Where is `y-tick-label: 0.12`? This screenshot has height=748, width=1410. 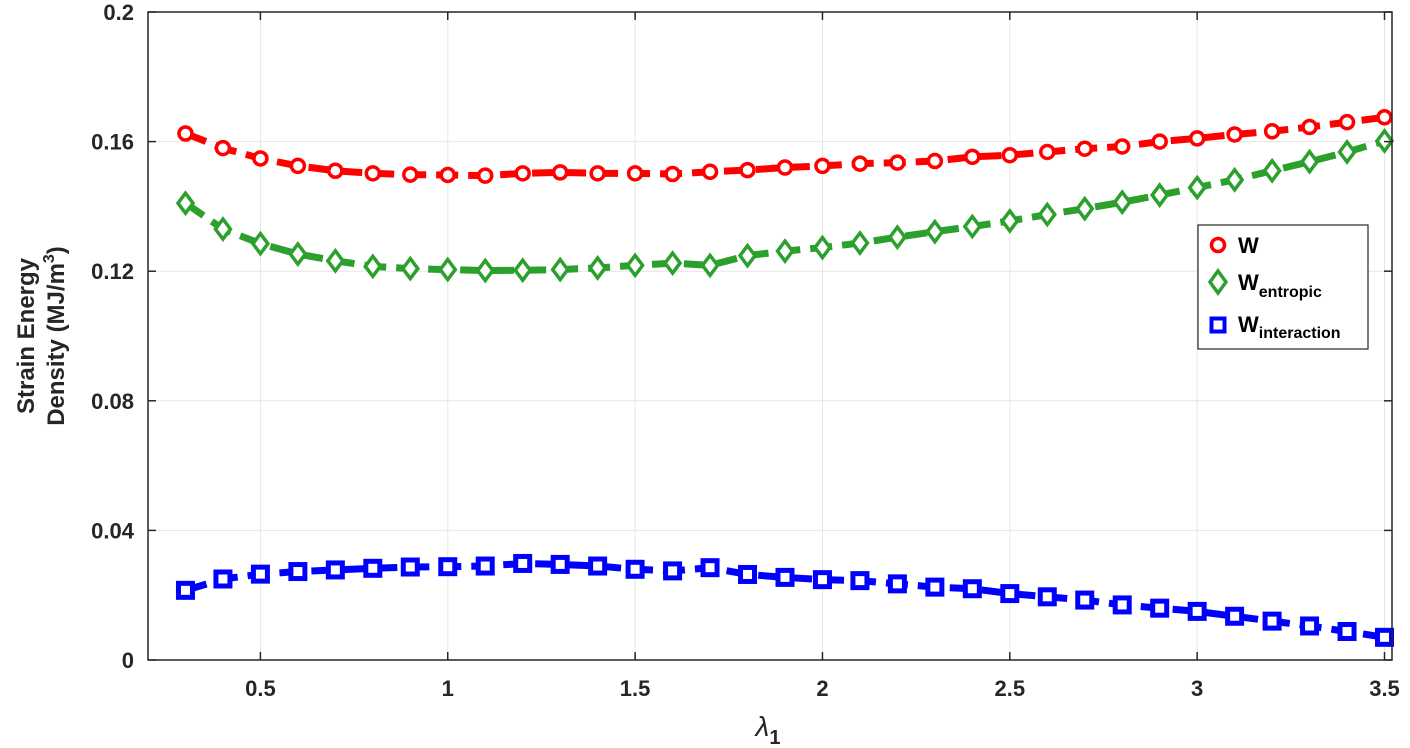 y-tick-label: 0.12 is located at coordinates (112, 271).